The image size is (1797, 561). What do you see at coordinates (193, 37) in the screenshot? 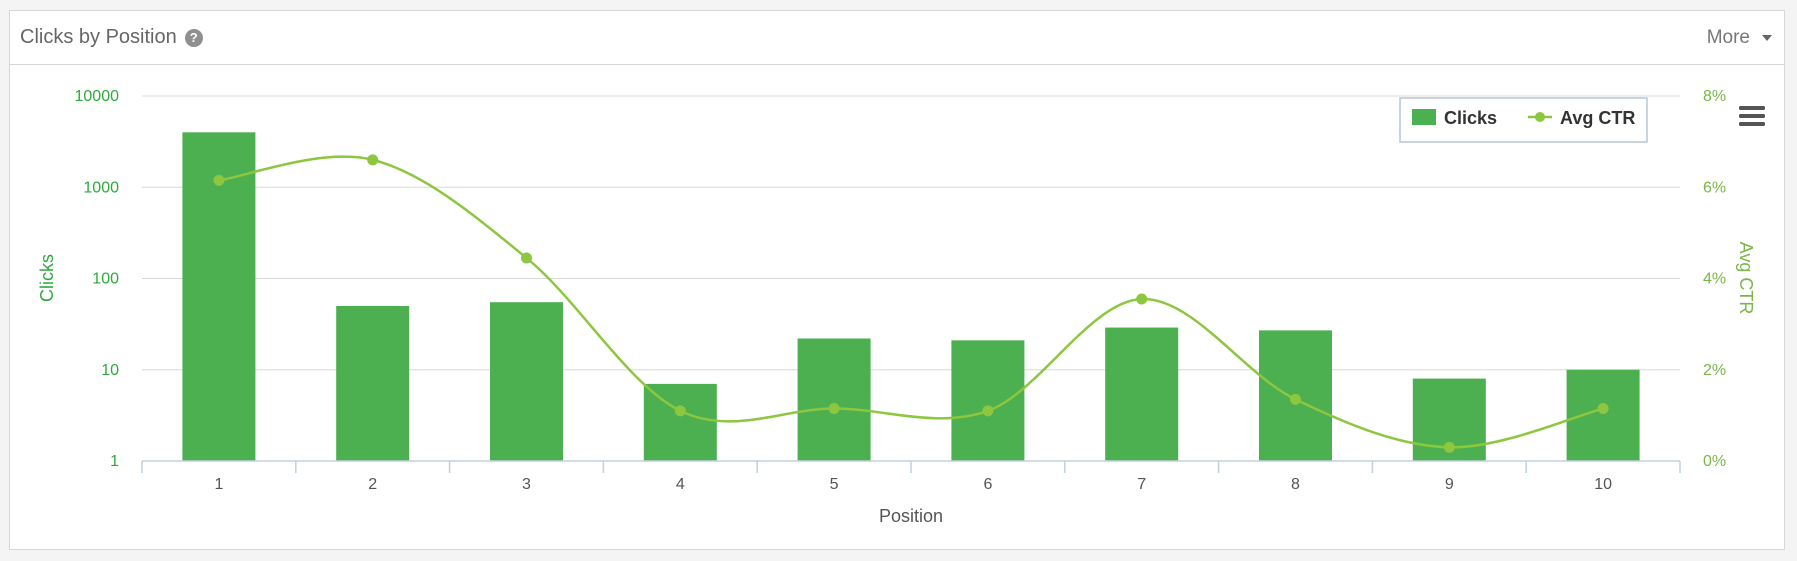
I see `question-circle-icon: ?` at bounding box center [193, 37].